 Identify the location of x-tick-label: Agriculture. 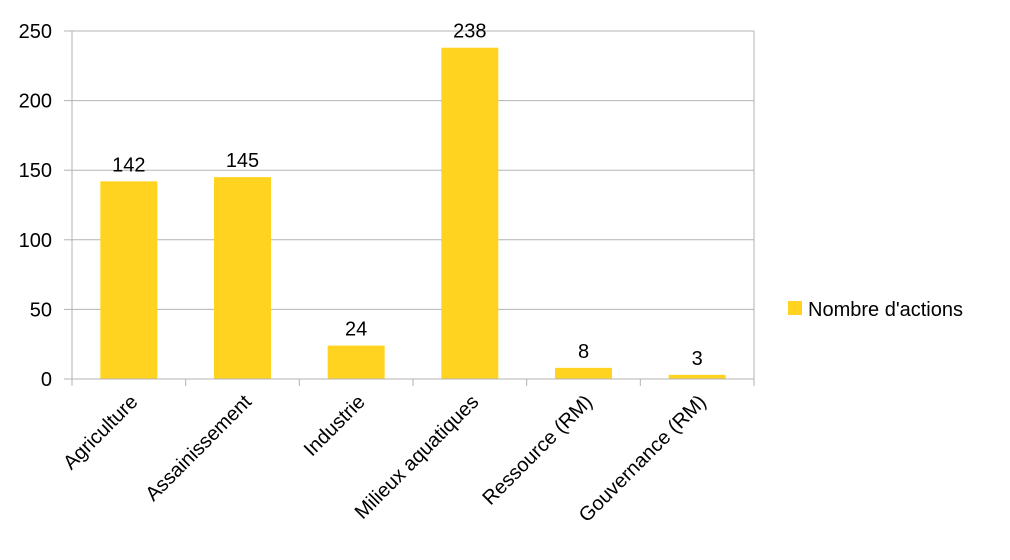
(100, 432).